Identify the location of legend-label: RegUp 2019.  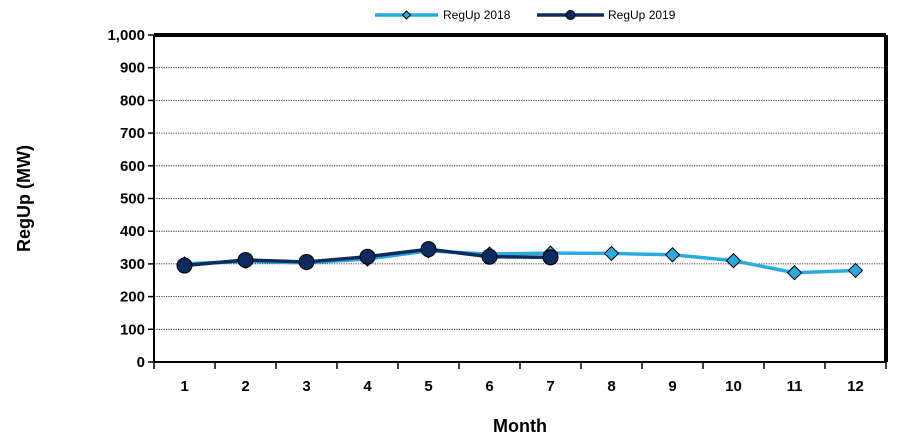
(642, 15).